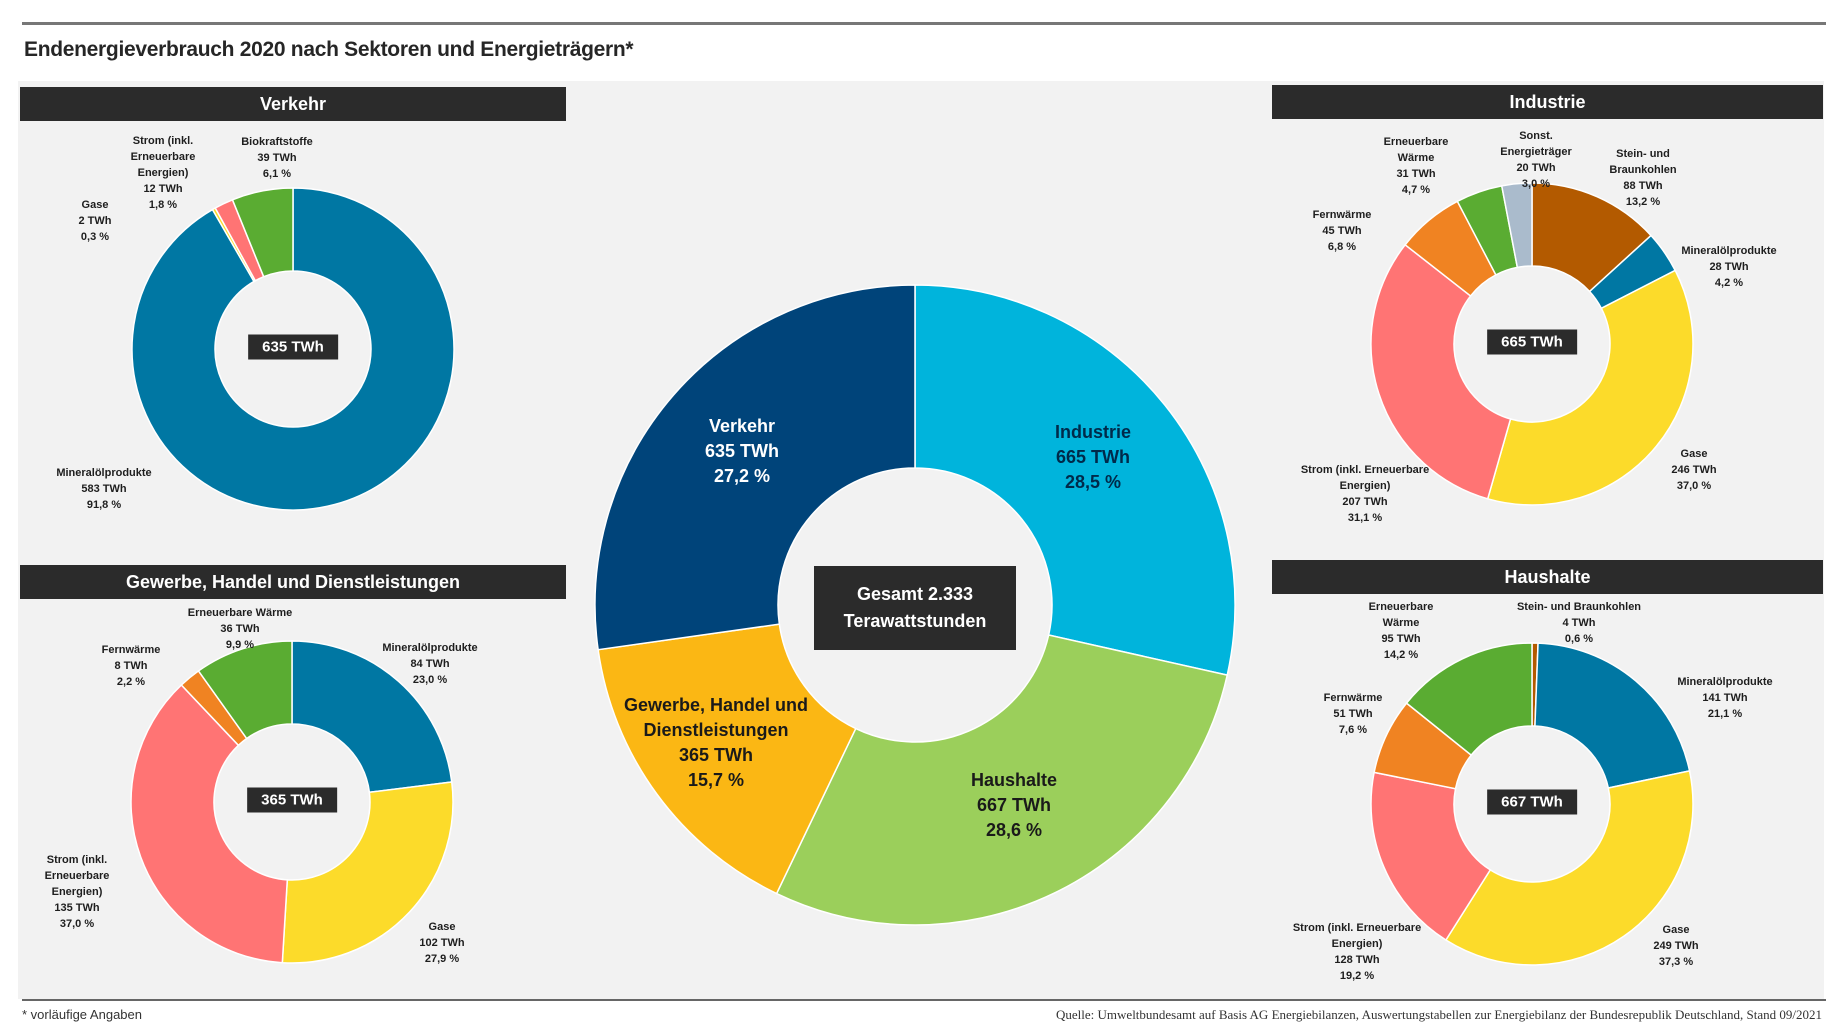 The width and height of the screenshot is (1840, 1024). I want to click on label-line: Biokraftstoffe, so click(277, 142).